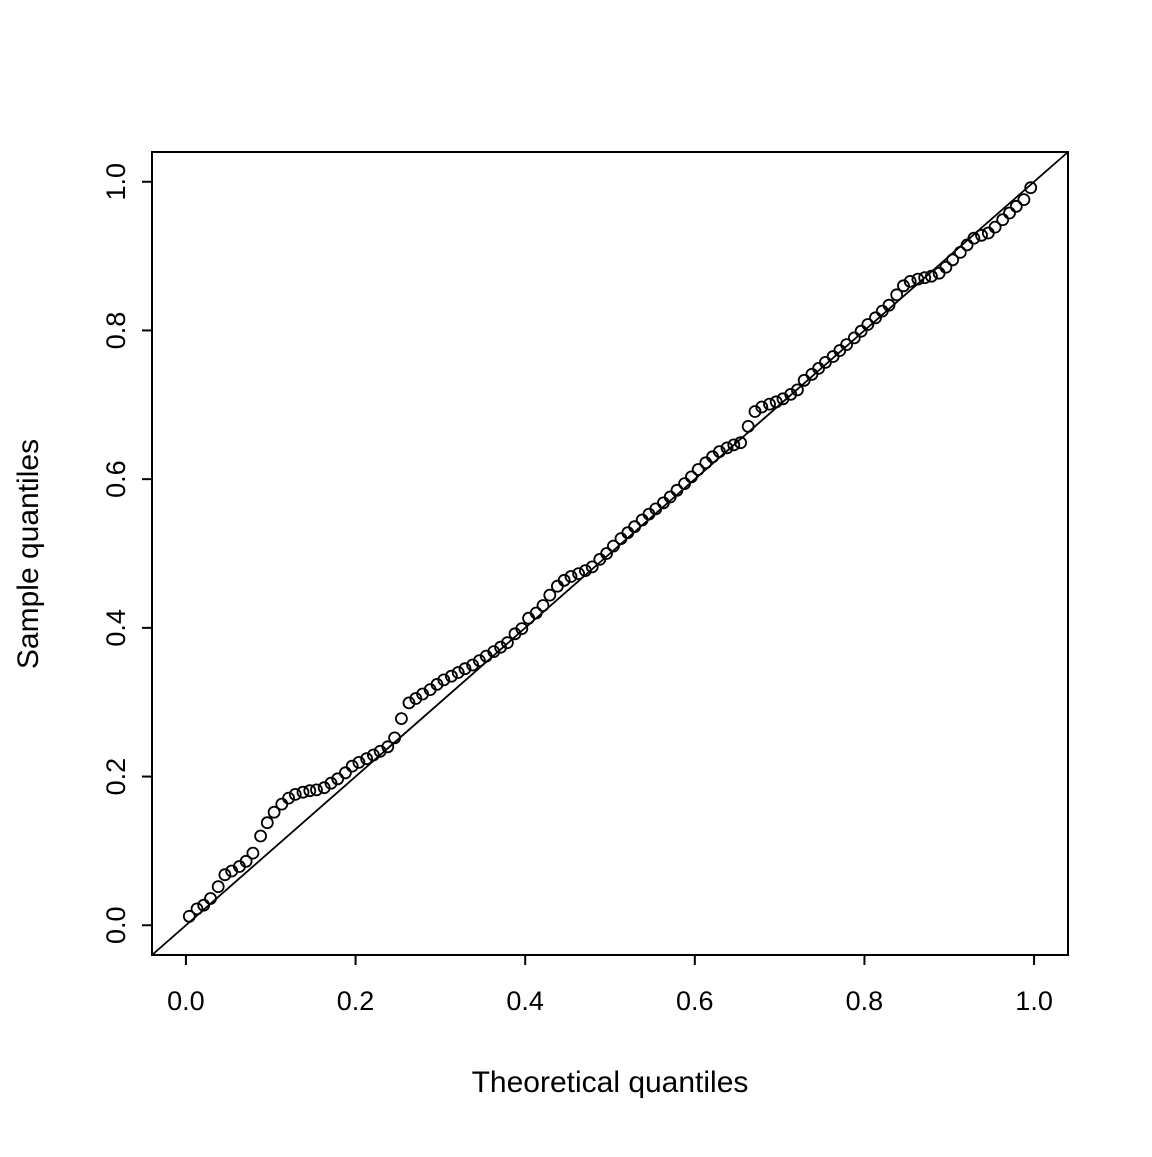  Describe the element at coordinates (116, 925) in the screenshot. I see `y-axis-tick-label: 0.0` at that location.